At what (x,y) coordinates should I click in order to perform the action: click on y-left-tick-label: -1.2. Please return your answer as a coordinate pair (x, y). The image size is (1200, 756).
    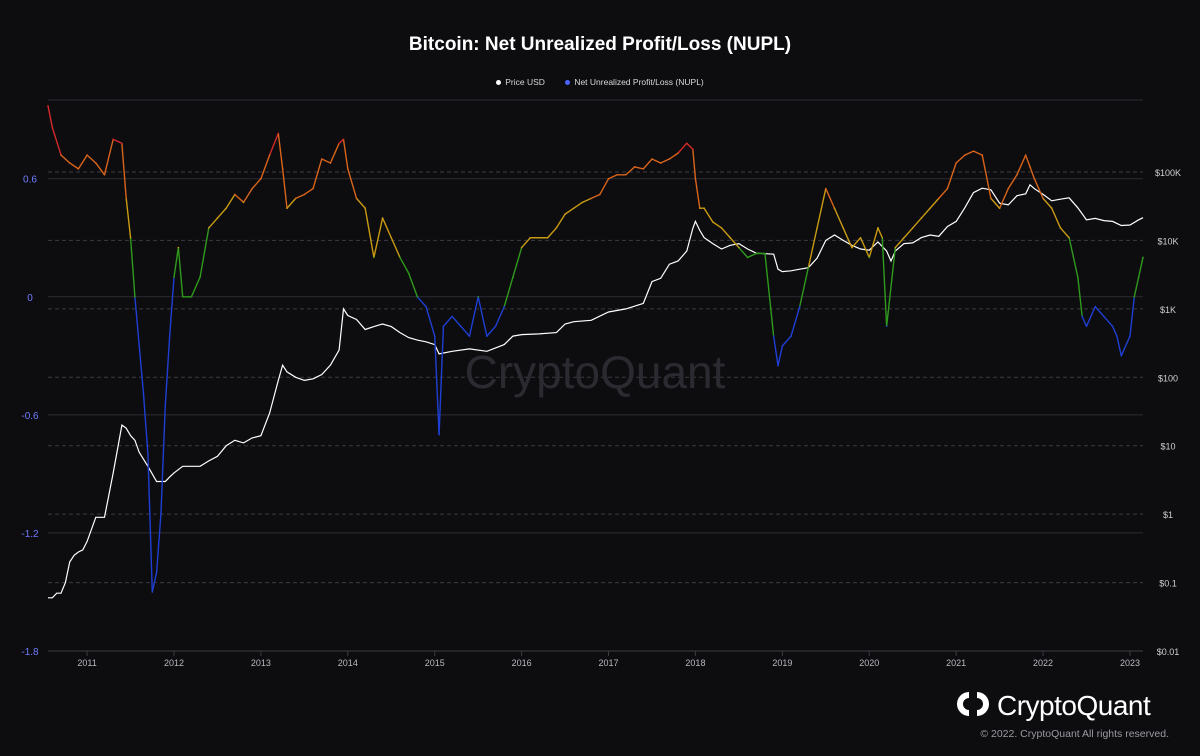
    Looking at the image, I should click on (30, 534).